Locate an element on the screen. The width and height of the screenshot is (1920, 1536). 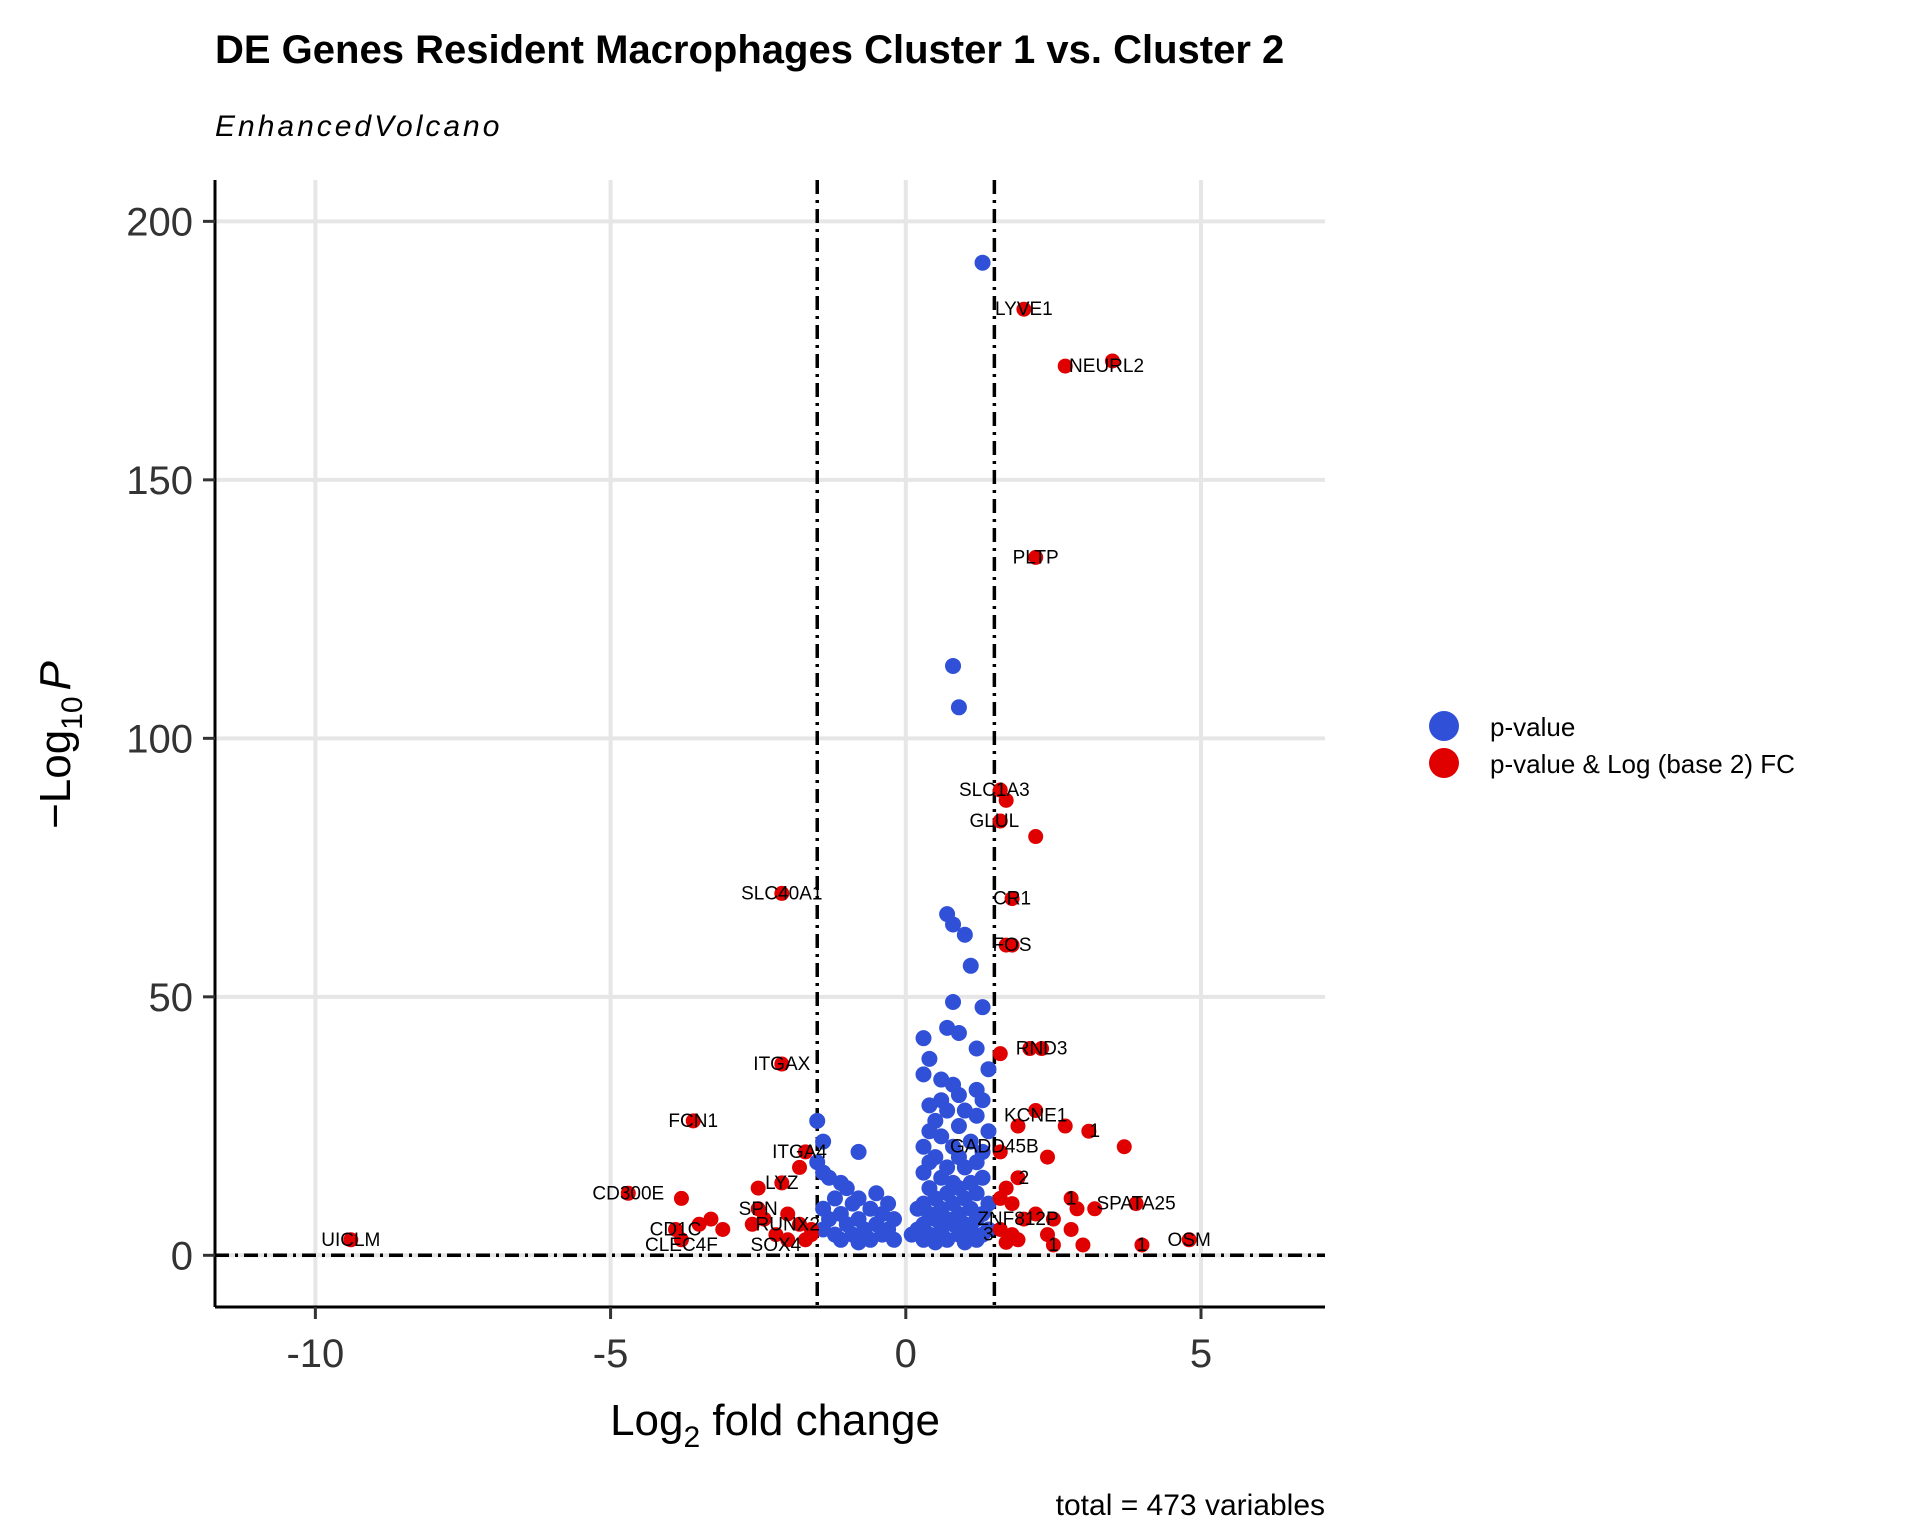
x-tick-label: 5 is located at coordinates (1201, 1354).